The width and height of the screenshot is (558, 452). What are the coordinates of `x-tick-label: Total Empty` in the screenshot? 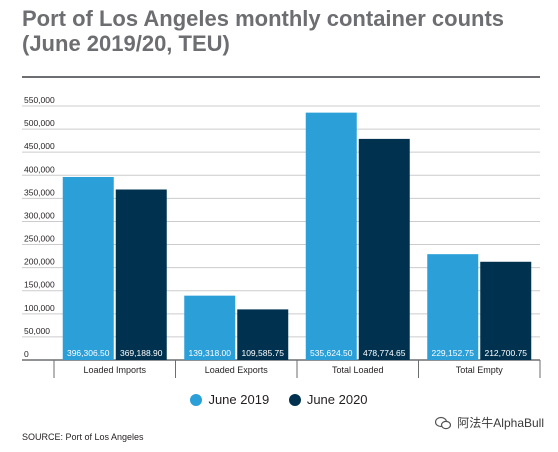 It's located at (480, 370).